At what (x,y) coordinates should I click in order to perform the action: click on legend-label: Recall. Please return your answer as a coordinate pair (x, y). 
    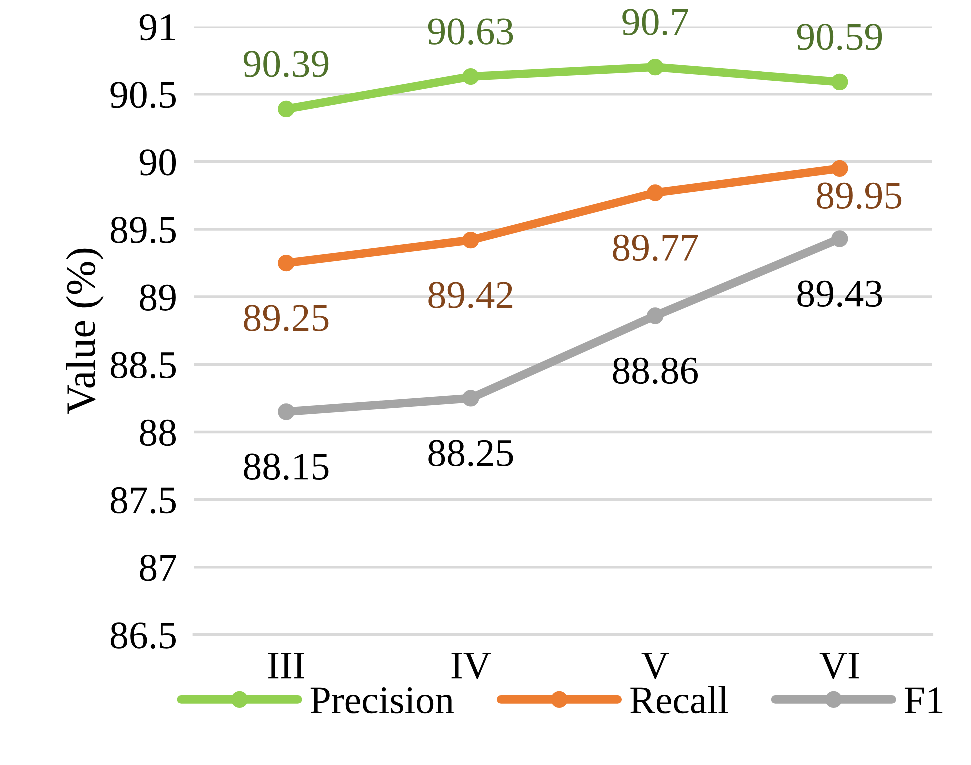
    Looking at the image, I should click on (679, 700).